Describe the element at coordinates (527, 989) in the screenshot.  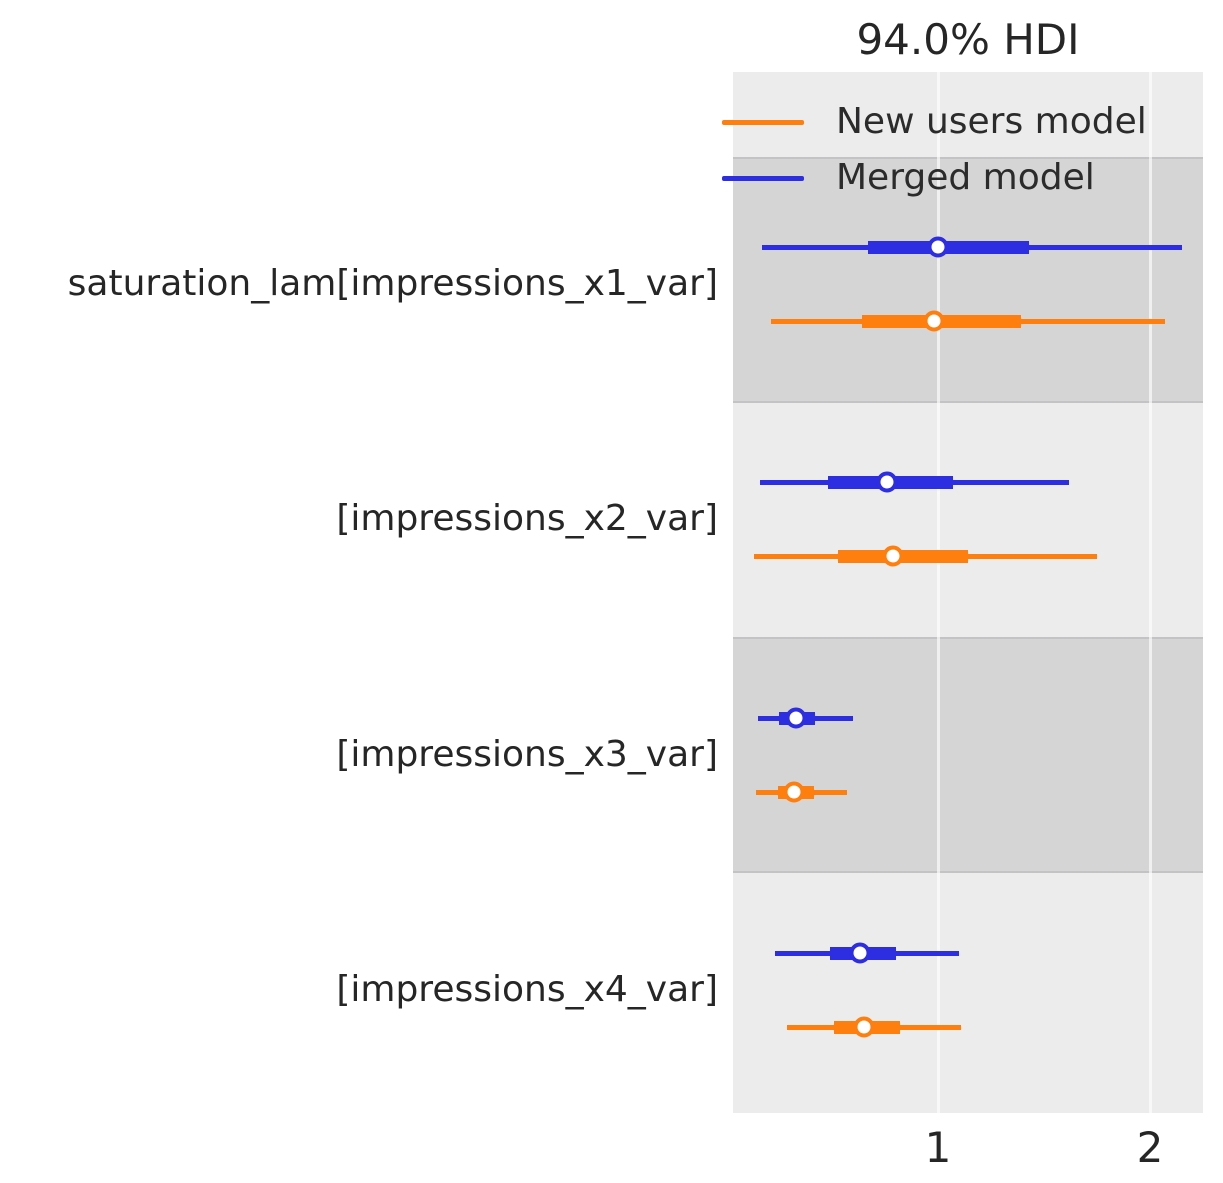
I see `row-label: [impressions_x4_var]` at that location.